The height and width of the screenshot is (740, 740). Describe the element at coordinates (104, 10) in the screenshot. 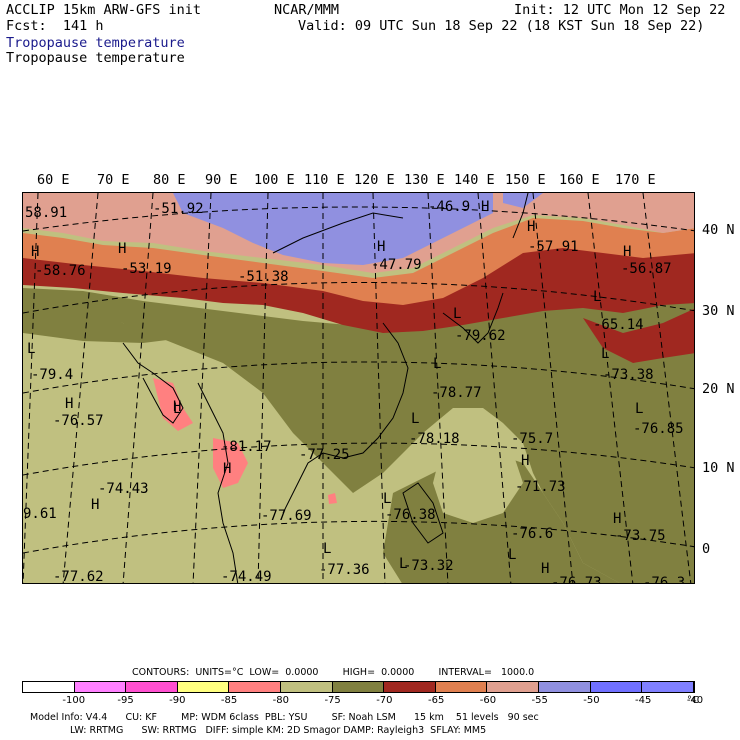

I see `plot-title: ACCLIP 15km ARW-GFS init` at that location.